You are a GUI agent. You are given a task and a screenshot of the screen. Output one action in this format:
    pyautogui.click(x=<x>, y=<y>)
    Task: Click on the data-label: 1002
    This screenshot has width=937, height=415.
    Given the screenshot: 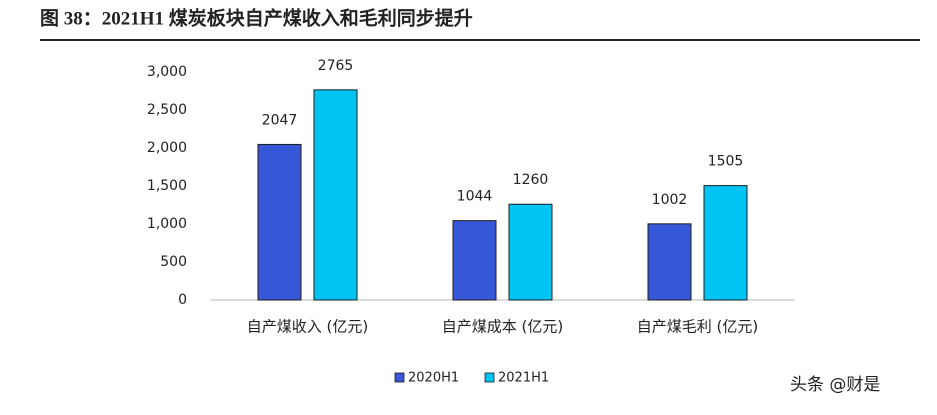 What is the action you would take?
    pyautogui.click(x=670, y=200)
    